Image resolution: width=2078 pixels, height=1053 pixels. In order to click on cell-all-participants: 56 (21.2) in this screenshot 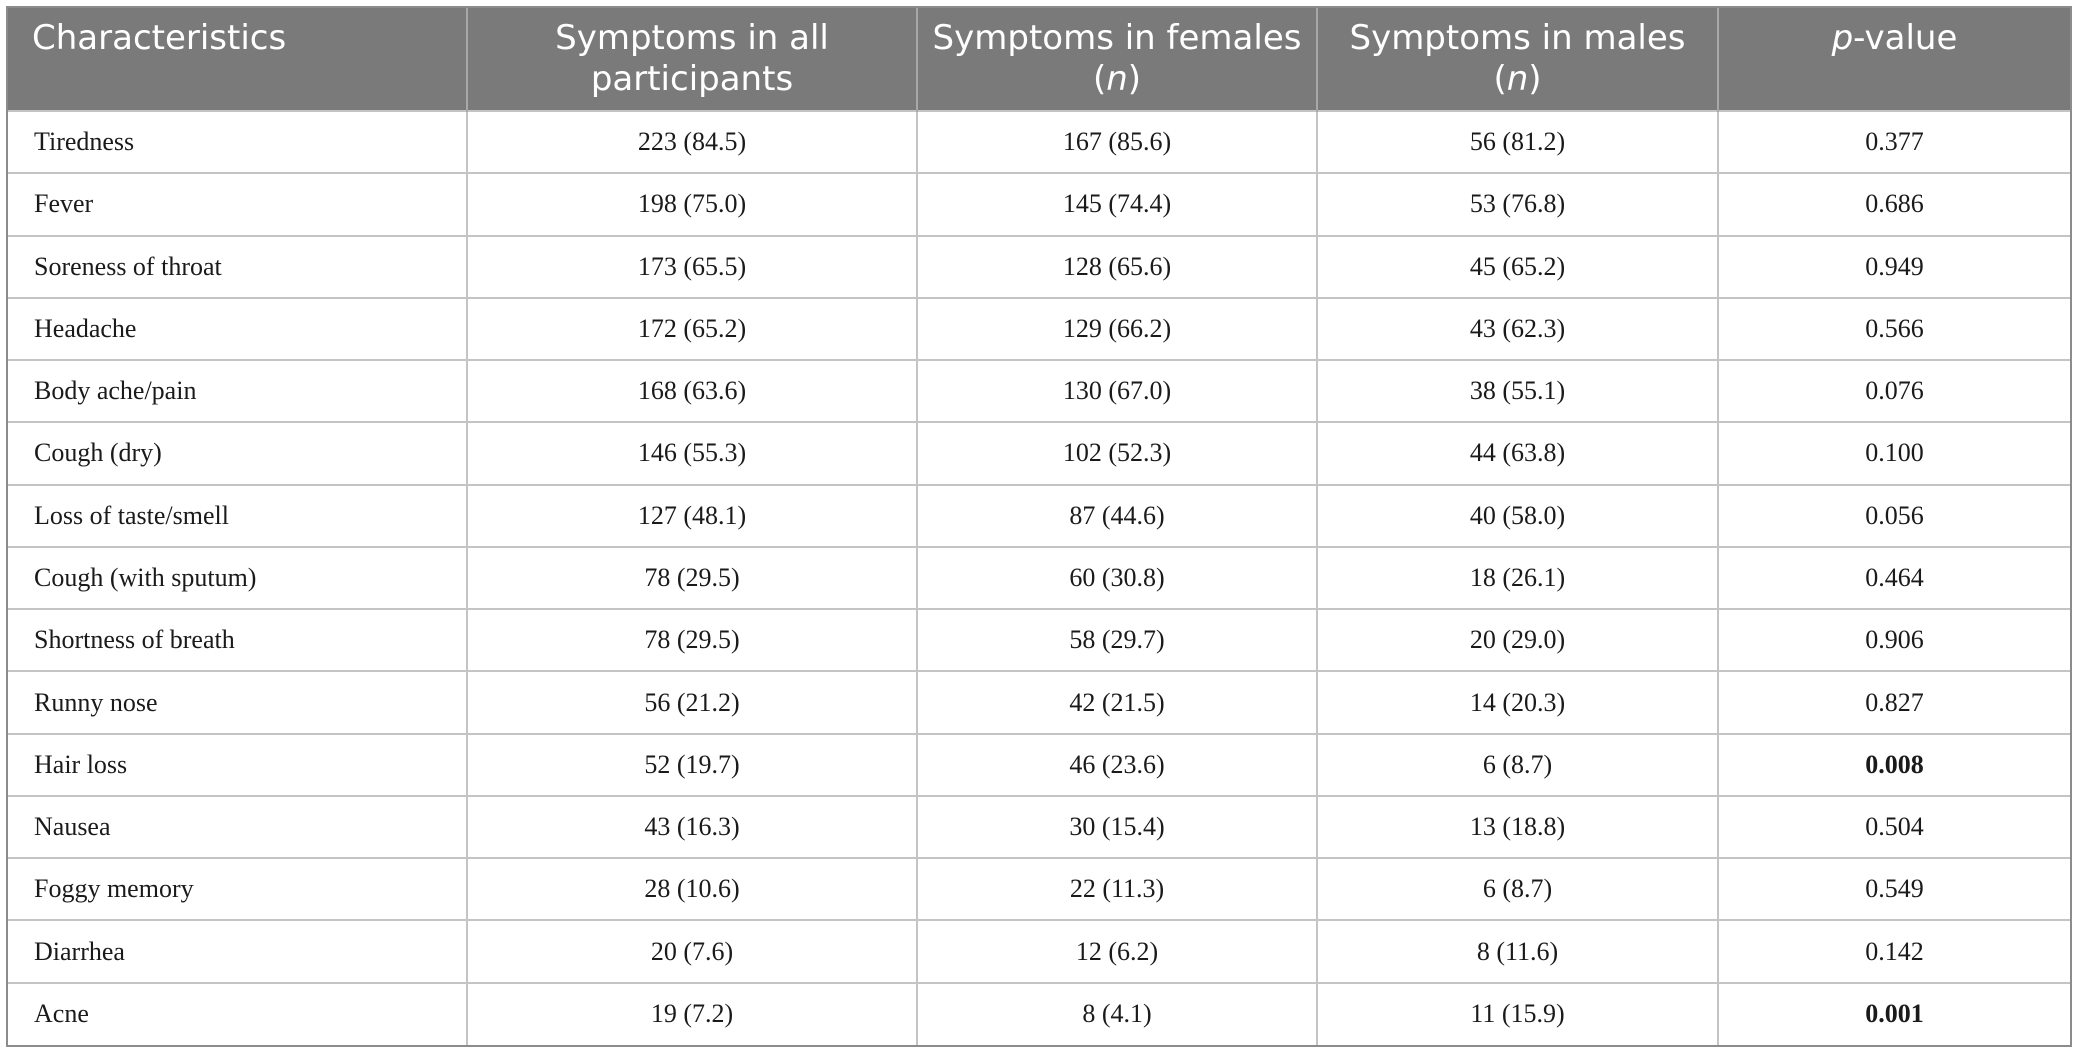, I will do `click(692, 702)`.